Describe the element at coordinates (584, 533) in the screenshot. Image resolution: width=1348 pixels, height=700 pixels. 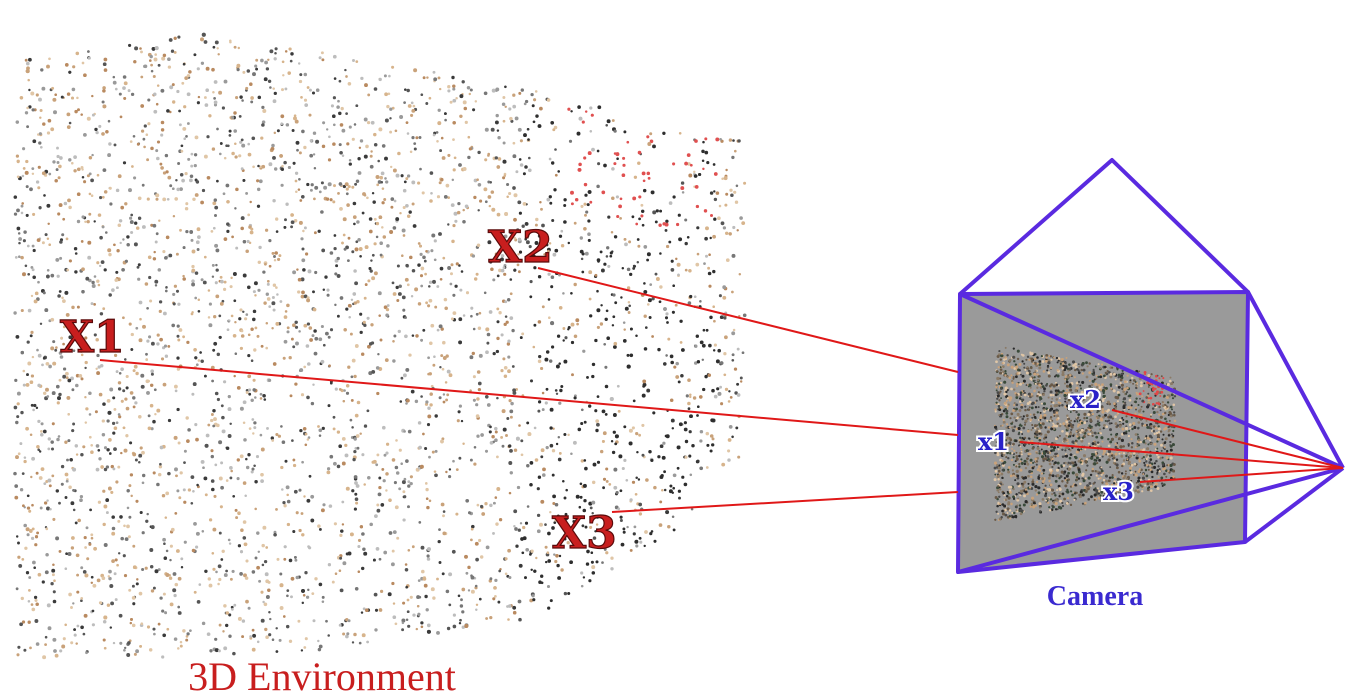
I see `point-label-X3: X3` at that location.